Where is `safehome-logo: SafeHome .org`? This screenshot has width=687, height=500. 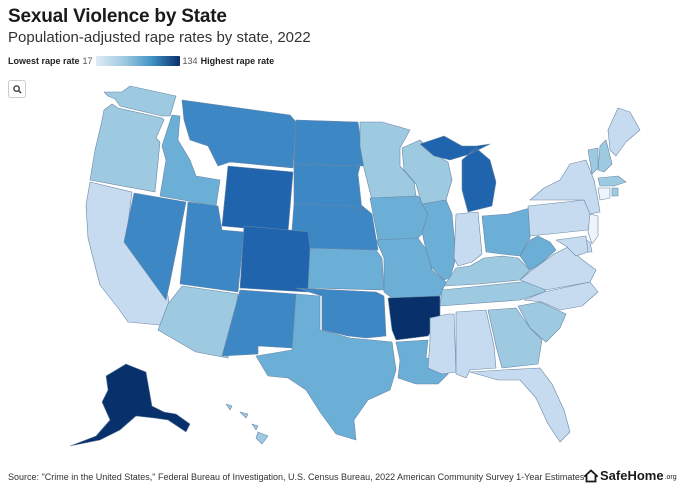
safehome-logo: SafeHome .org is located at coordinates (630, 475).